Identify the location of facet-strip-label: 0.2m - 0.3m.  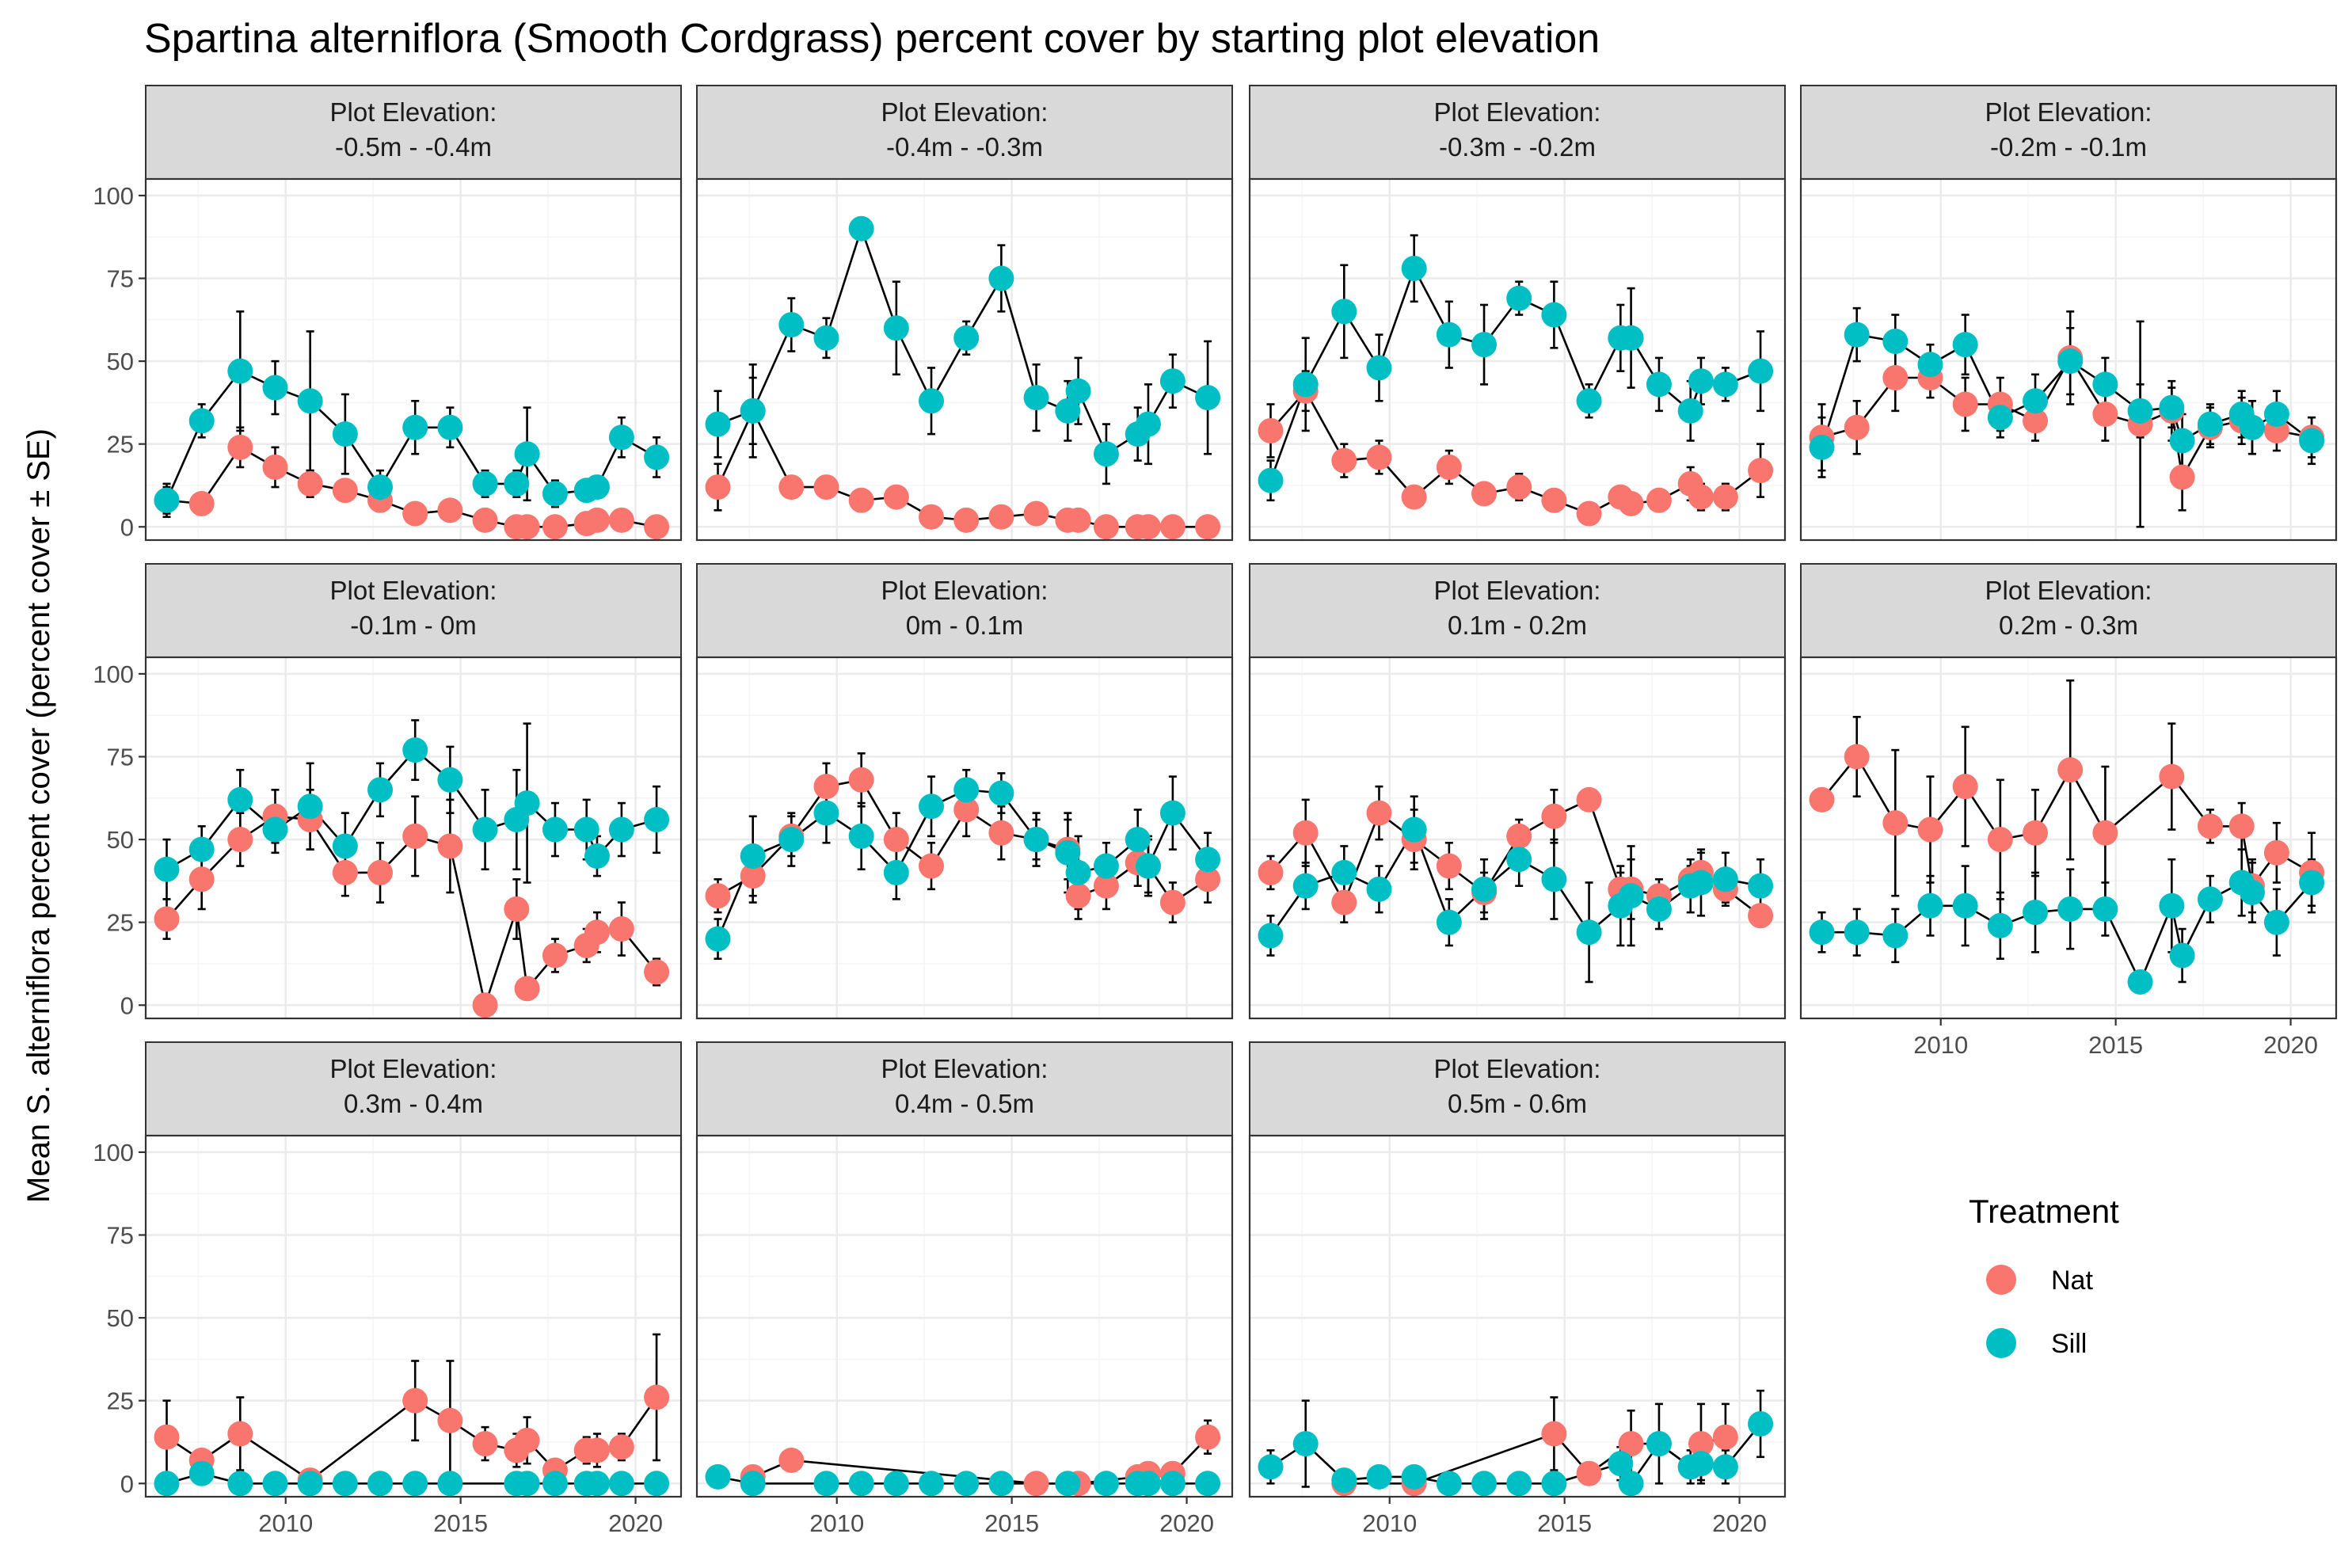
(2068, 625).